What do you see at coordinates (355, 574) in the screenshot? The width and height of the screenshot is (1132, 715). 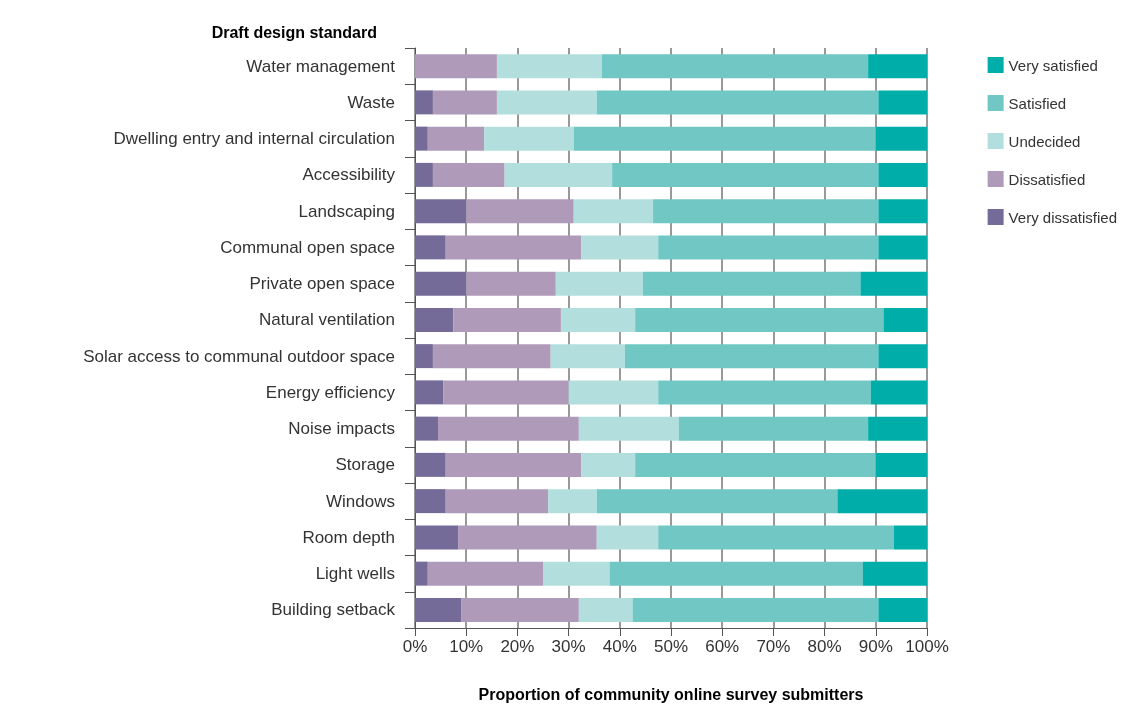 I see `y-tick-label: Light wells` at bounding box center [355, 574].